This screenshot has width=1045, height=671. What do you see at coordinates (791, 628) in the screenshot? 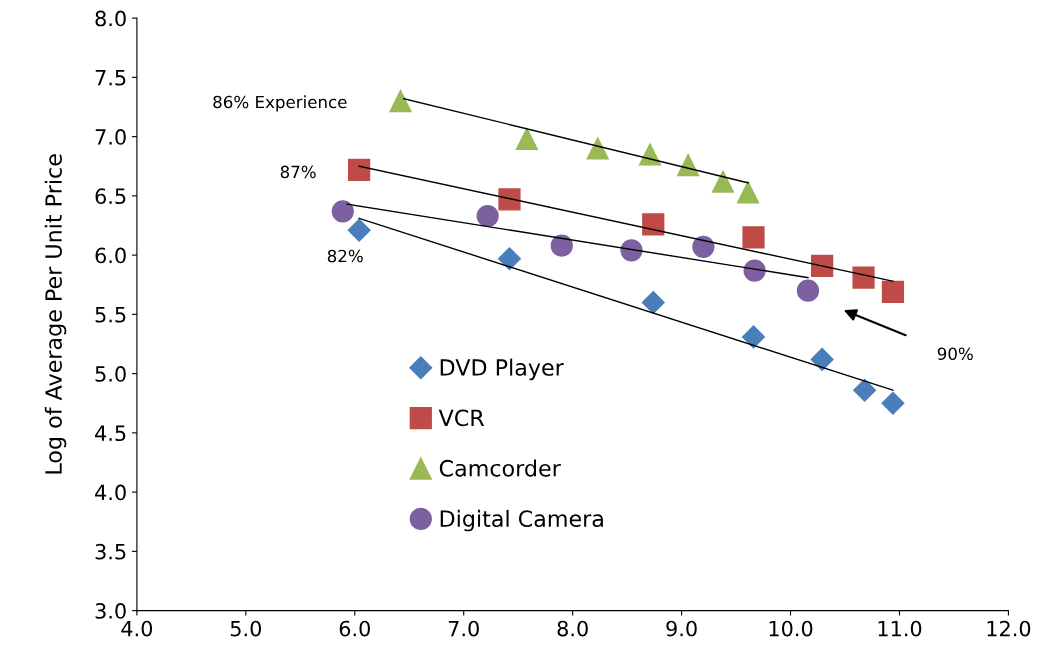
I see `x-tick-label: 10.0` at bounding box center [791, 628].